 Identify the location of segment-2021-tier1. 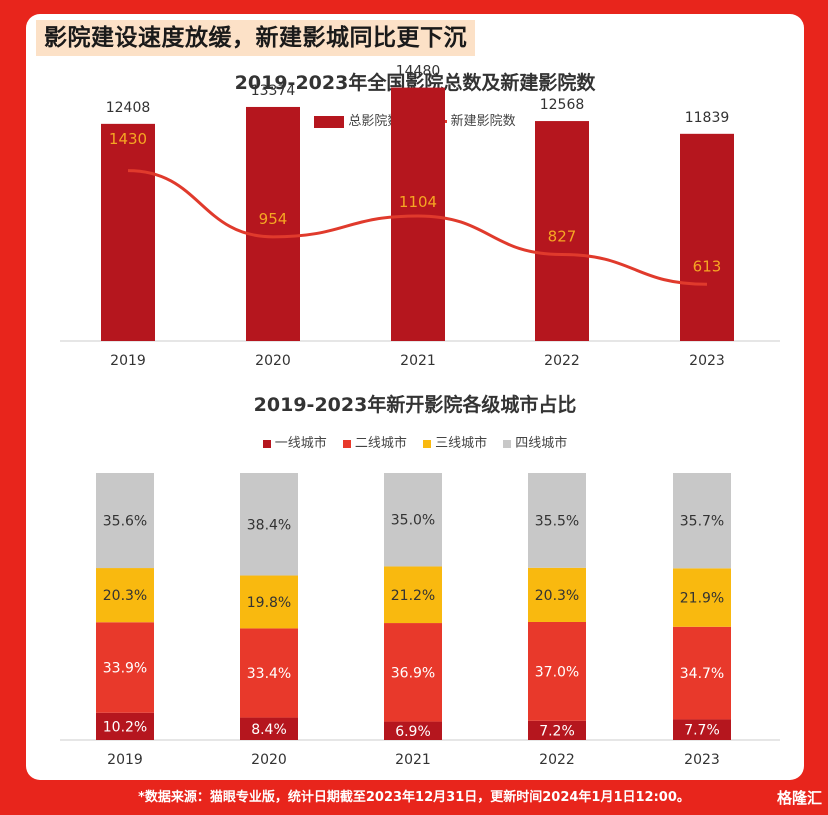
(413, 730).